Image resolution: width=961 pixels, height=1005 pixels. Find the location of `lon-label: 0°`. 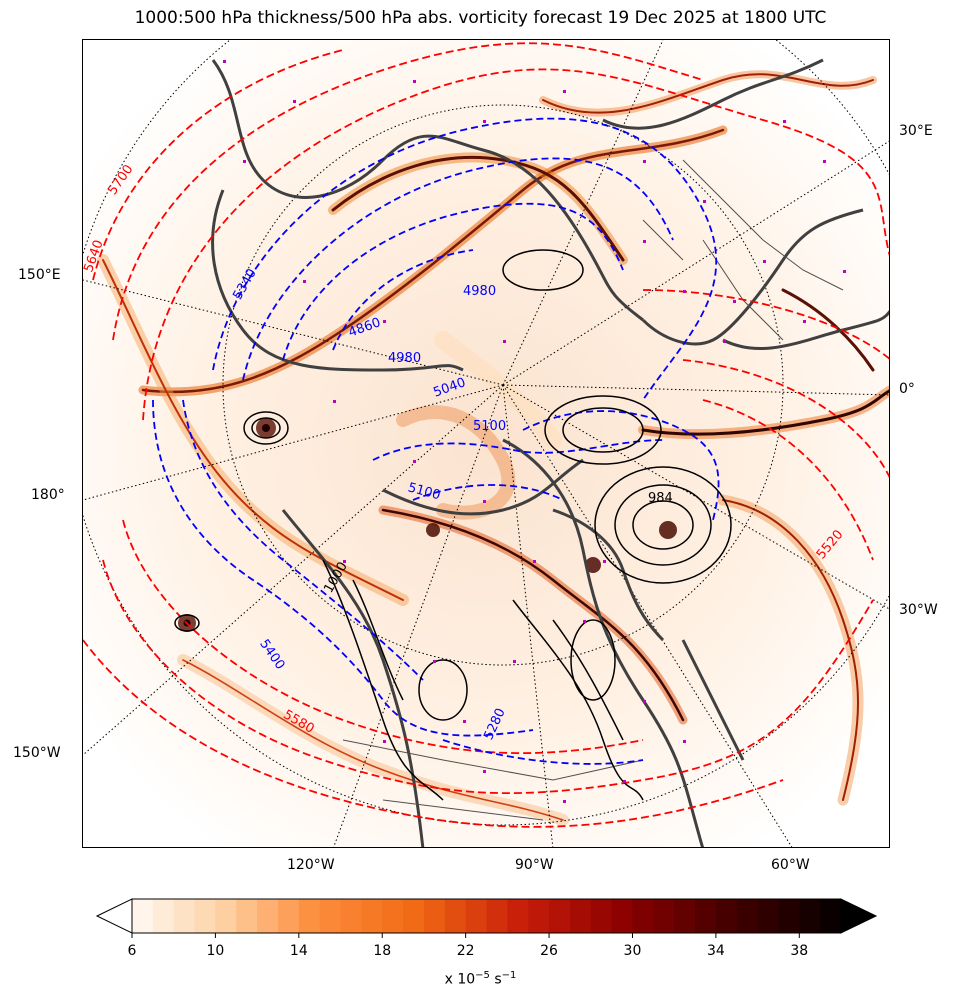

lon-label: 0° is located at coordinates (907, 389).